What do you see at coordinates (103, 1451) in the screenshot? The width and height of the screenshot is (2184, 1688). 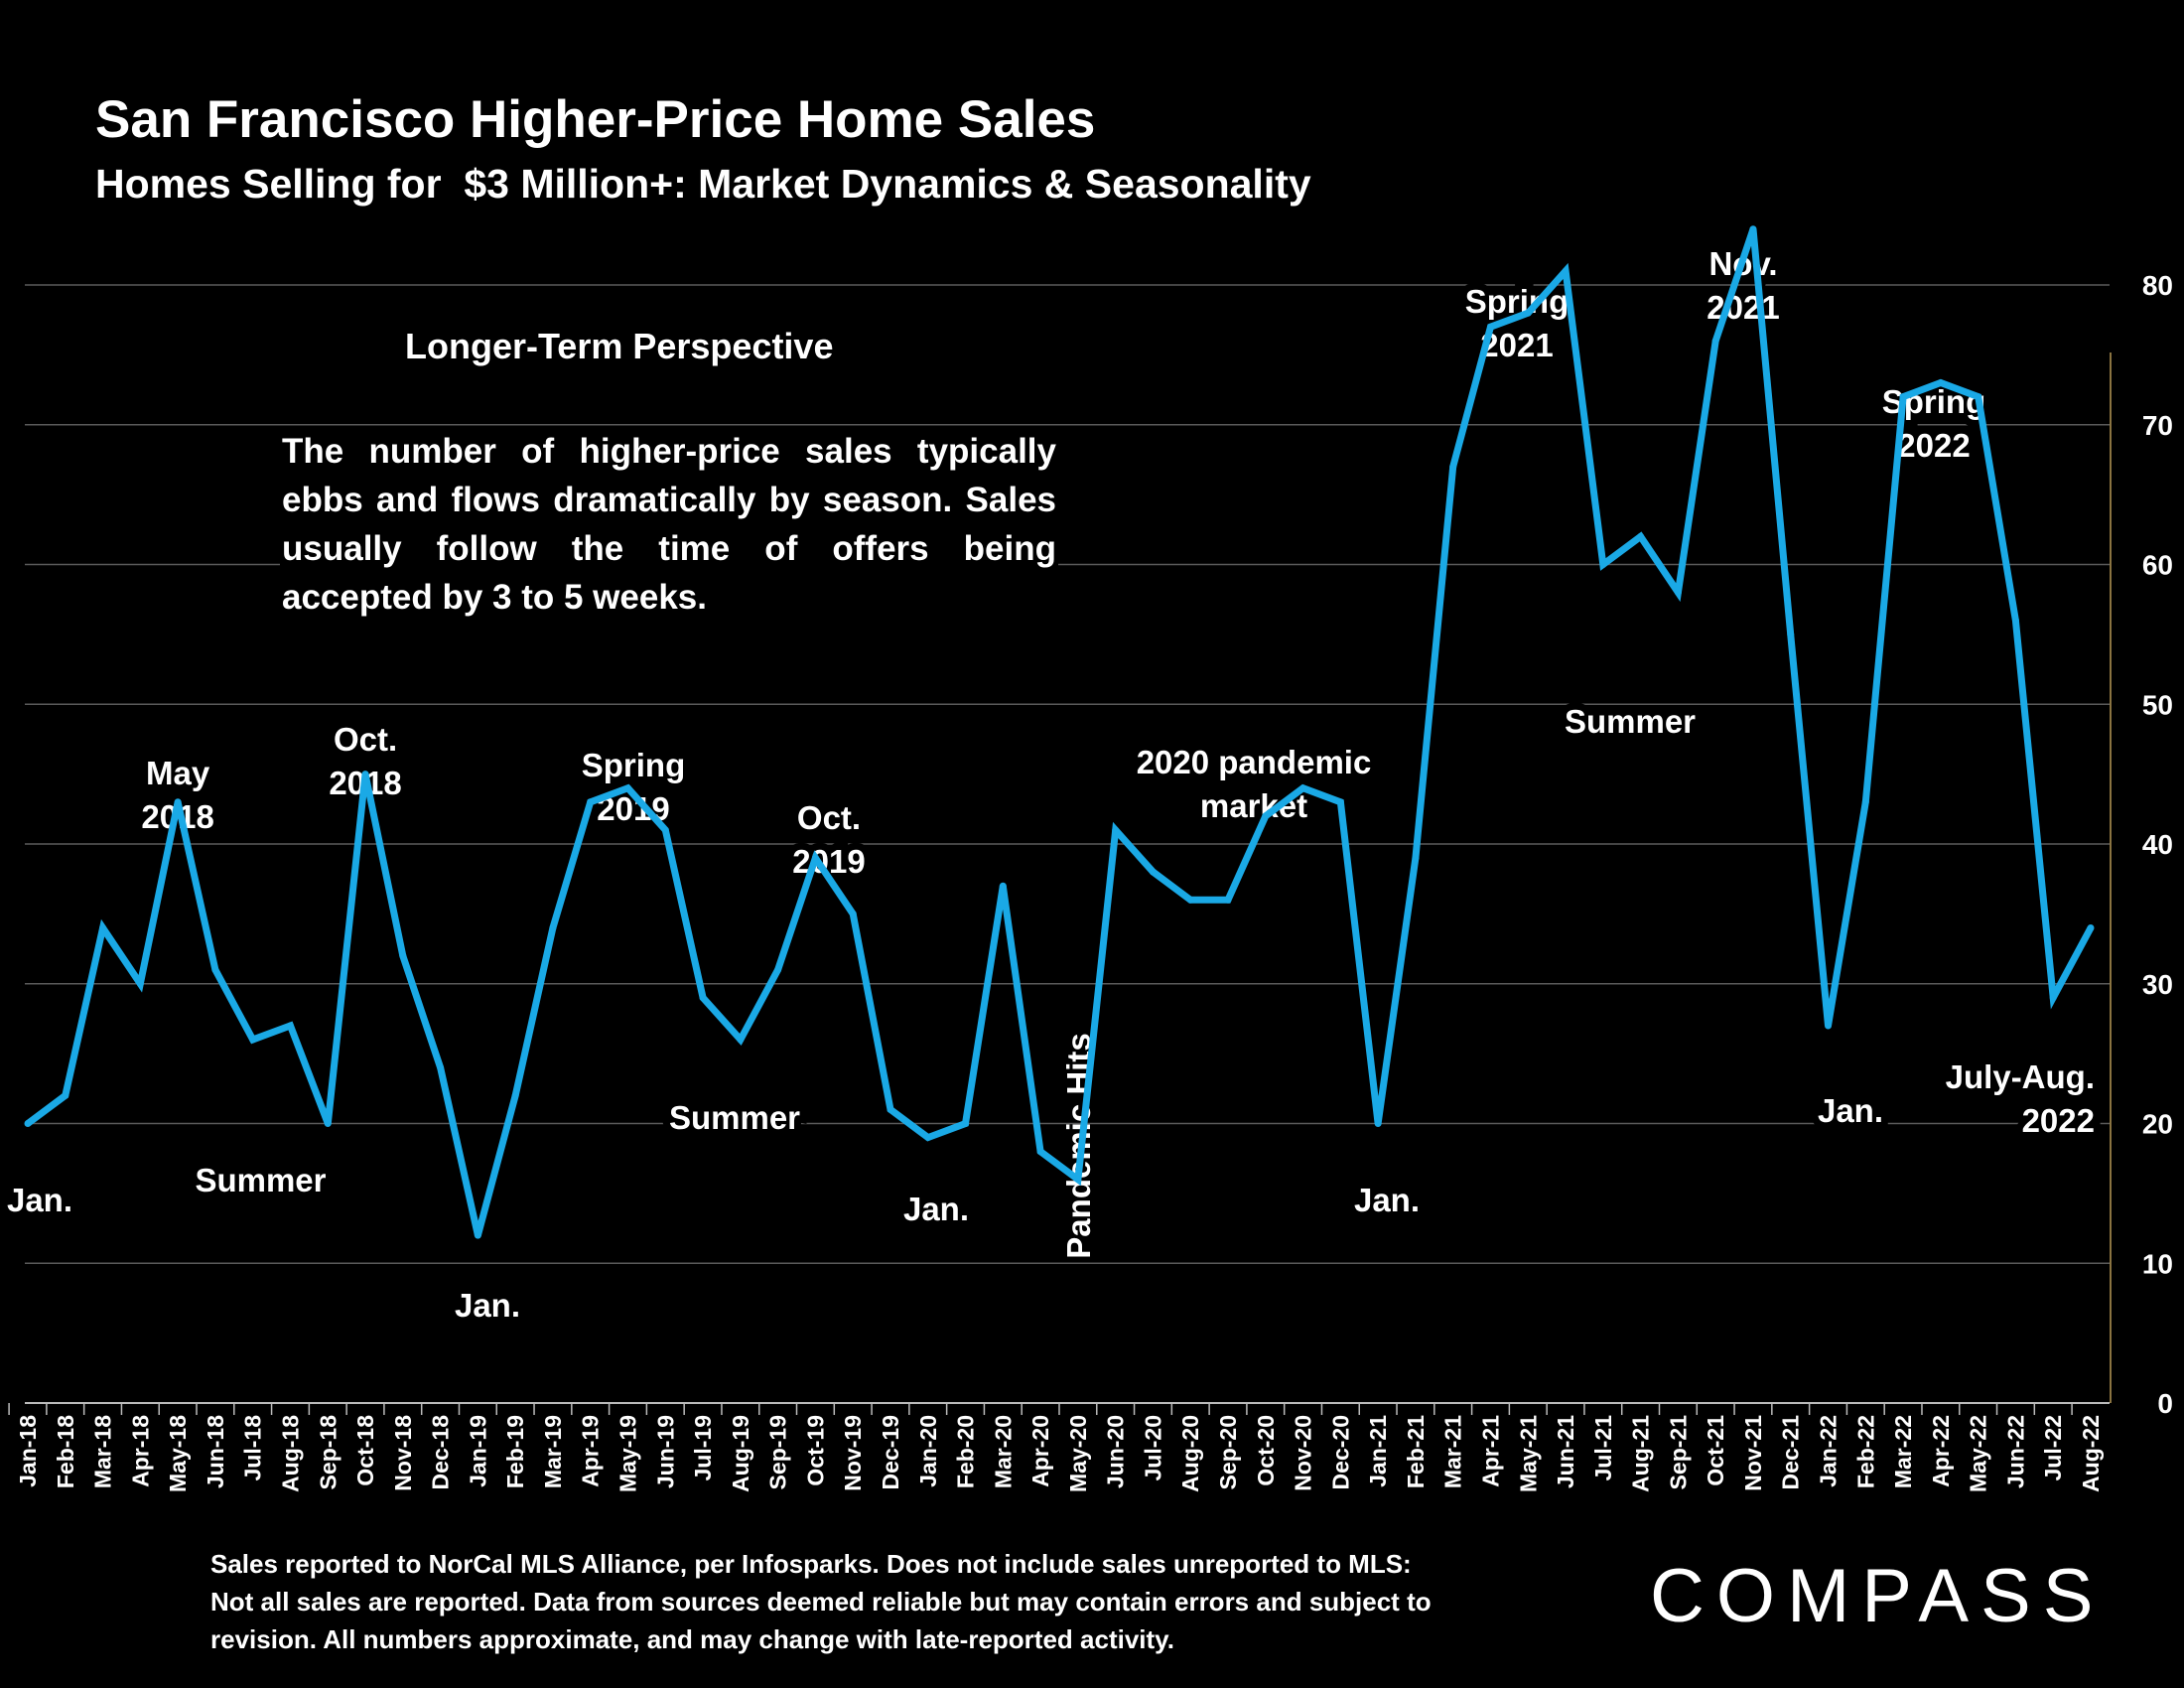 I see `x-tick-label: Mar-18` at bounding box center [103, 1451].